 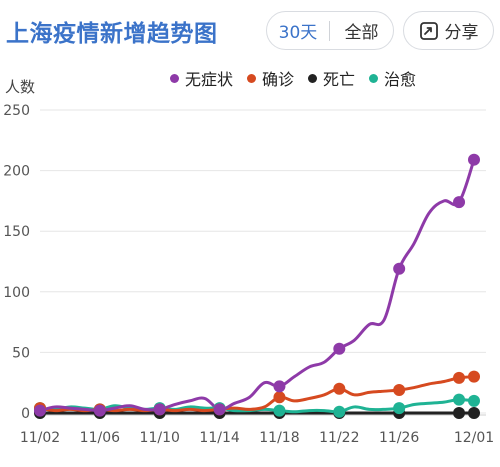 What do you see at coordinates (112, 34) in the screenshot?
I see `page-title: 上海疫情新增趋势图` at bounding box center [112, 34].